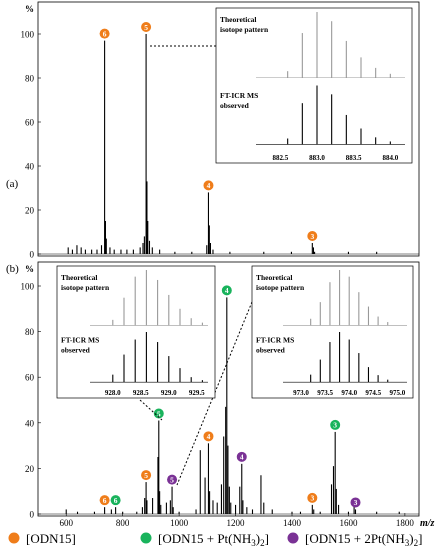 The width and height of the screenshot is (441, 550). I want to click on inset-tick-label: 973.5, so click(325, 393).